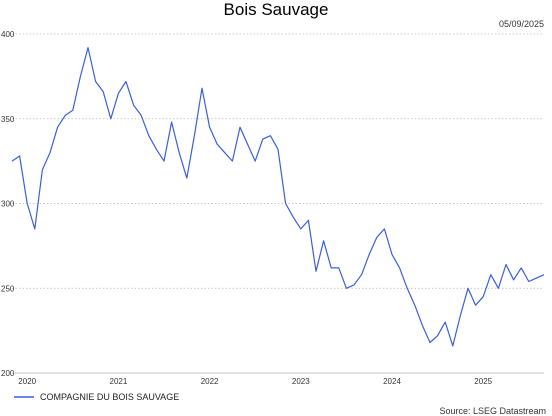  Describe the element at coordinates (483, 381) in the screenshot. I see `x-tick-label: 2025` at that location.